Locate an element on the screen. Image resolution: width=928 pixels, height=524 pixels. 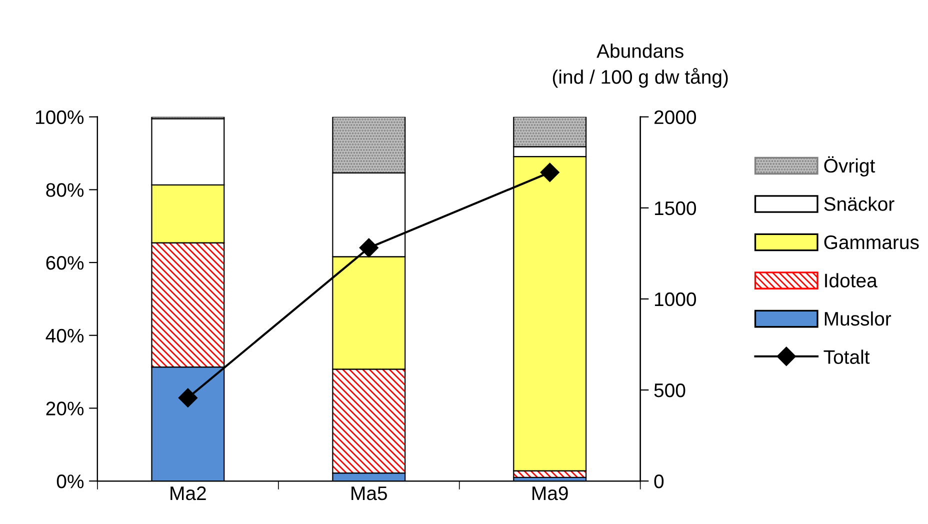
y-tick-label: 60% is located at coordinates (65, 263).